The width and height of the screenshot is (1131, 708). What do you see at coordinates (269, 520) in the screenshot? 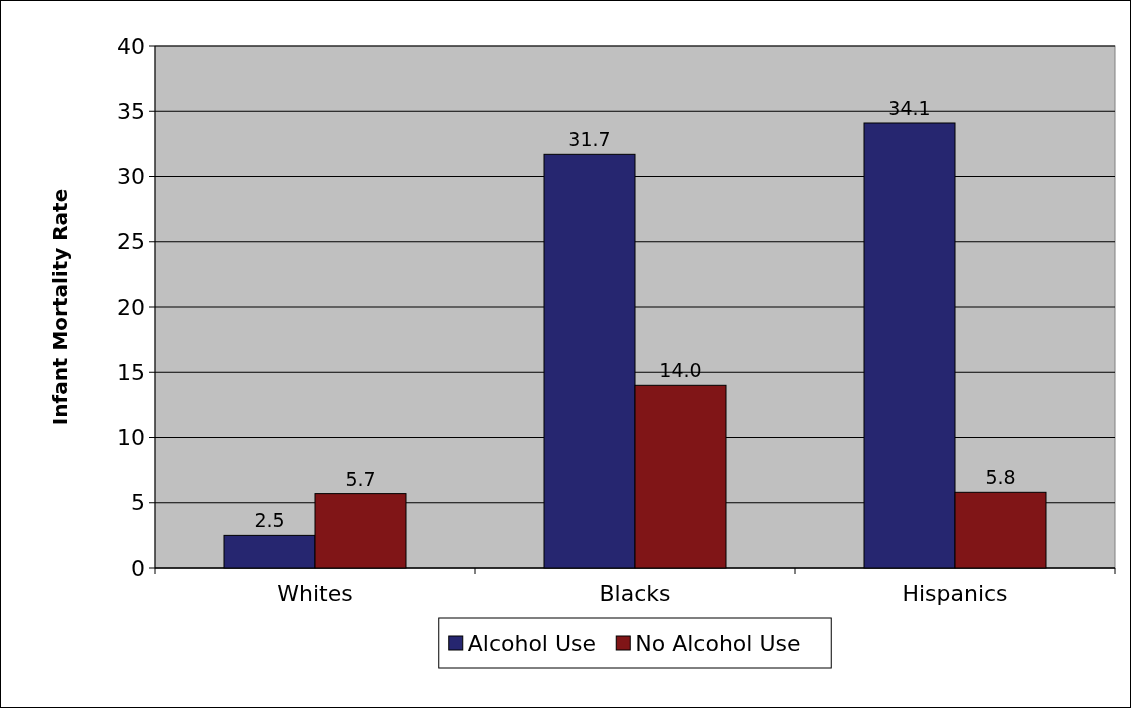
I see `data-label: 2.5` at bounding box center [269, 520].